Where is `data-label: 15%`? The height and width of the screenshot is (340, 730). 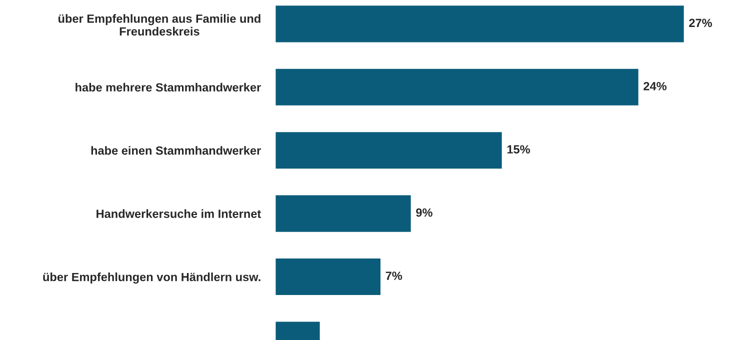
data-label: 15% is located at coordinates (518, 149).